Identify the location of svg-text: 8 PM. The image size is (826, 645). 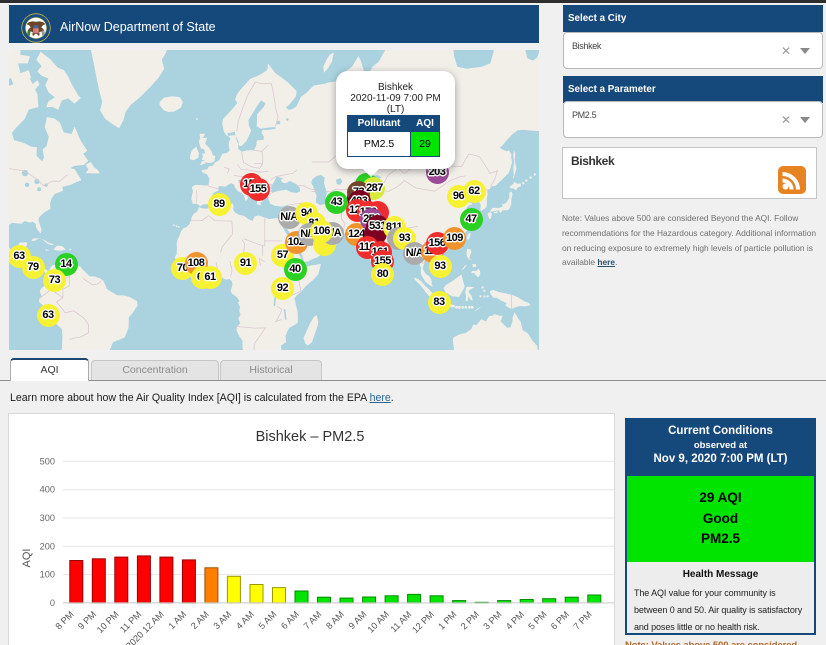
(64, 620).